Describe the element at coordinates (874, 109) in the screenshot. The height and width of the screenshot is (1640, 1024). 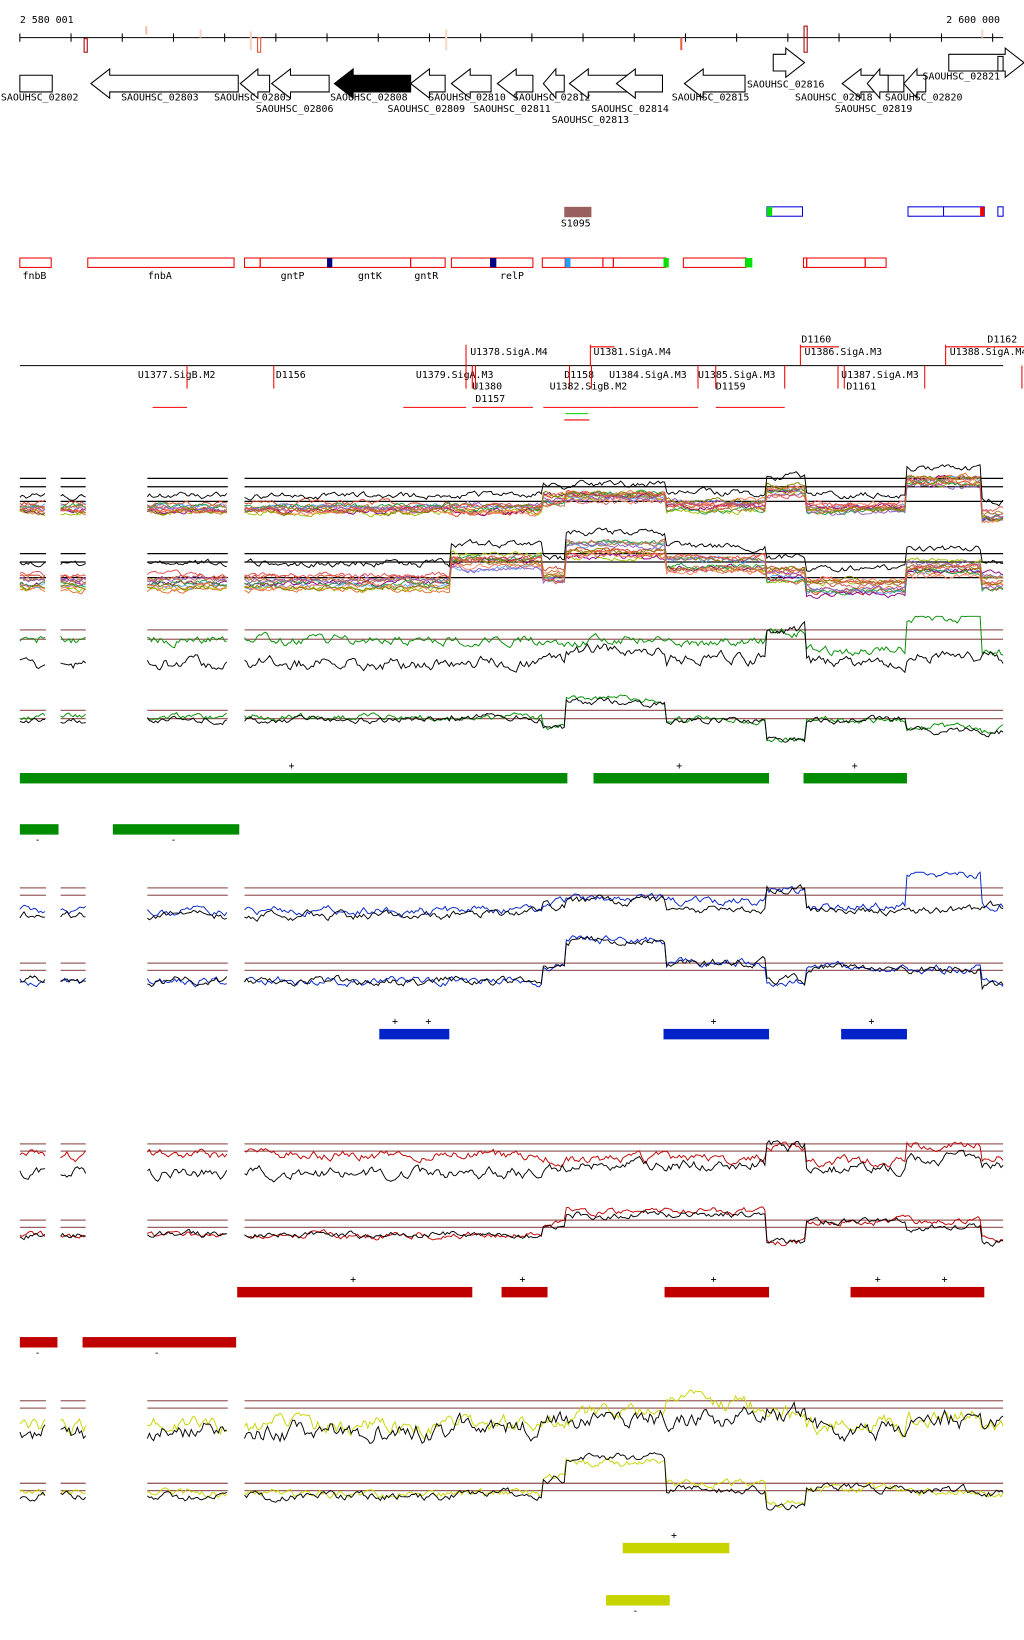
I see `gene-label: SAOUHSC_02819` at that location.